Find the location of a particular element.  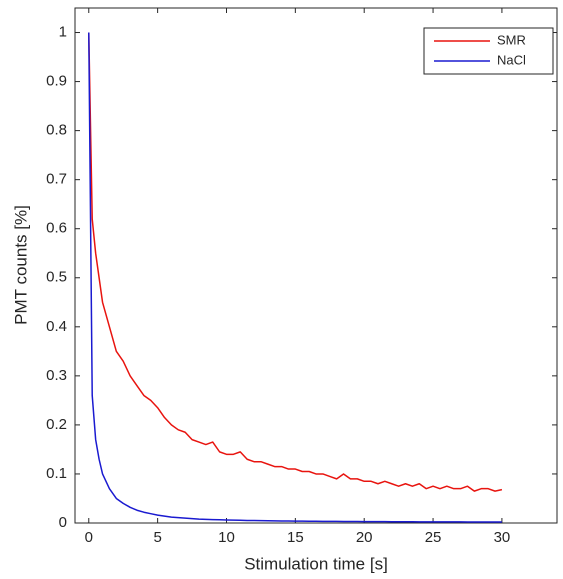

legend-label: SMR is located at coordinates (511, 39).